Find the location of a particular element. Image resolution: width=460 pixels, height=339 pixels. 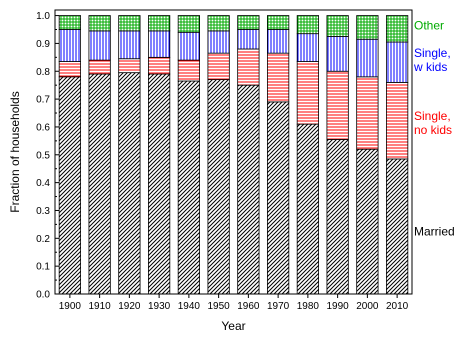

x-tick-label: 1930 is located at coordinates (159, 306).